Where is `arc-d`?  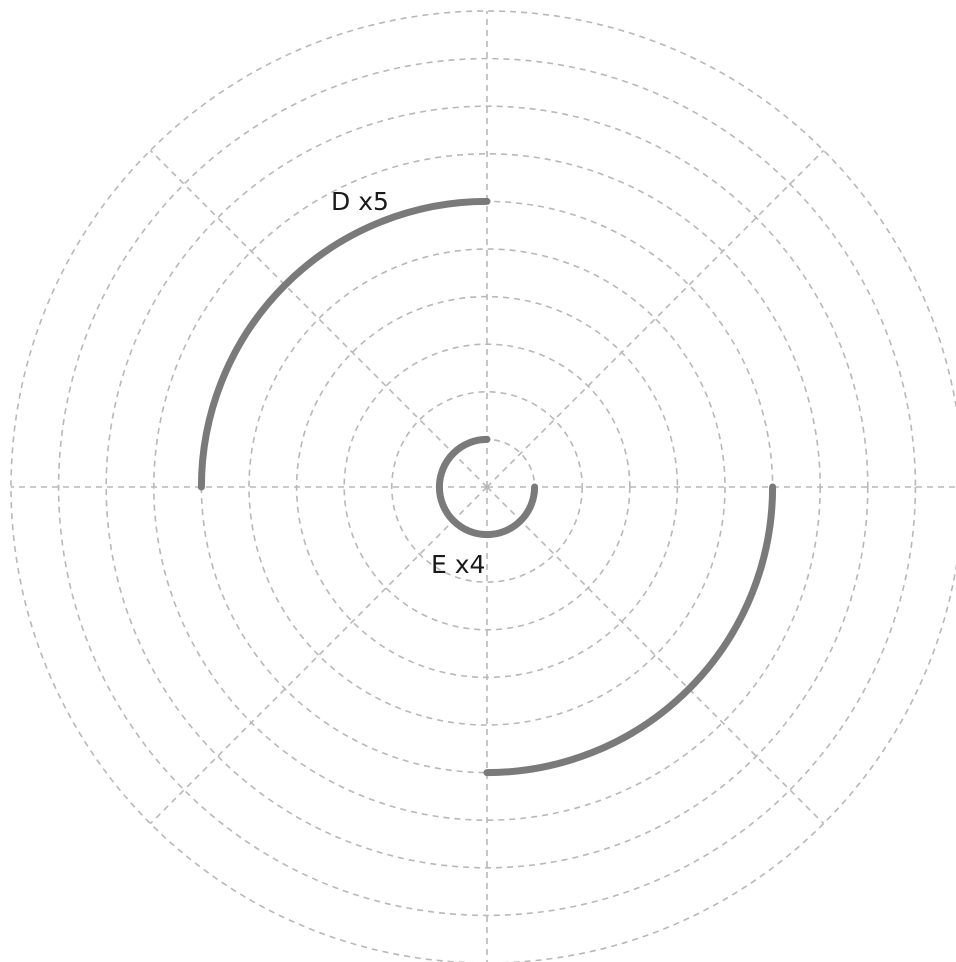
arc-d is located at coordinates (344, 344).